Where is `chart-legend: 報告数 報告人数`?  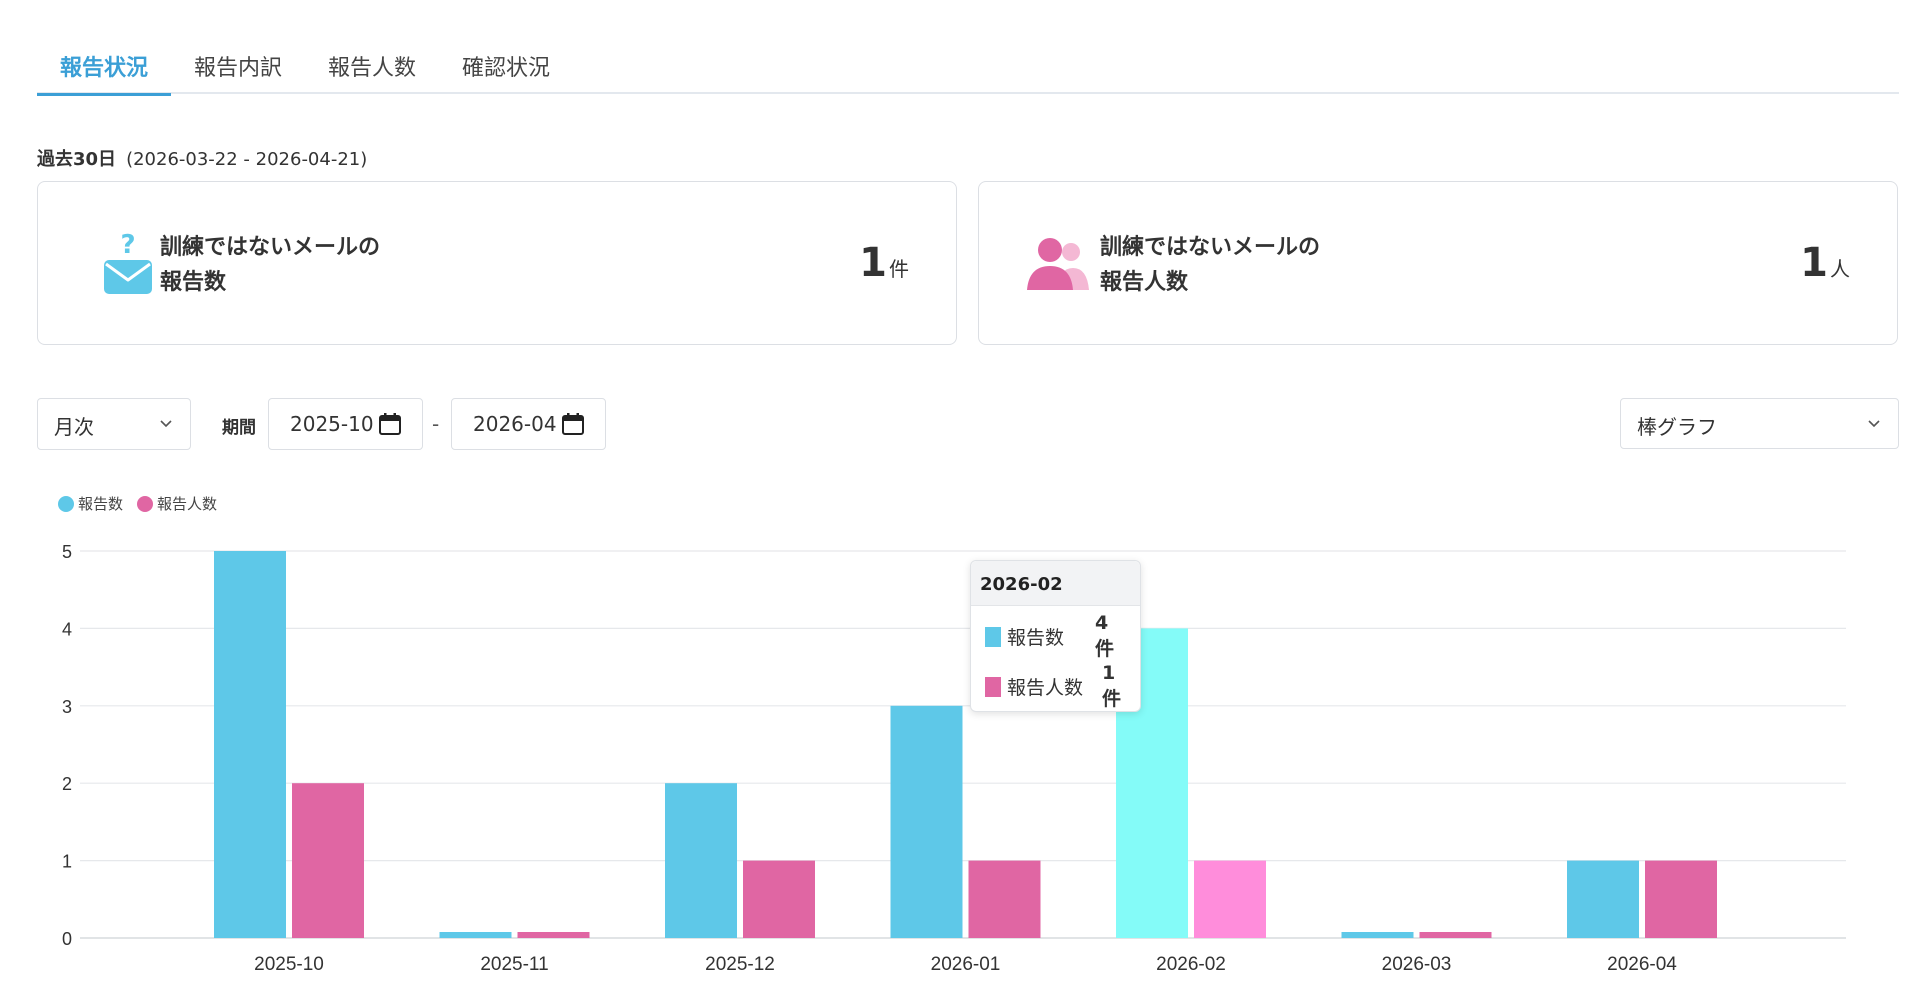 chart-legend: 報告数 報告人数 is located at coordinates (144, 503).